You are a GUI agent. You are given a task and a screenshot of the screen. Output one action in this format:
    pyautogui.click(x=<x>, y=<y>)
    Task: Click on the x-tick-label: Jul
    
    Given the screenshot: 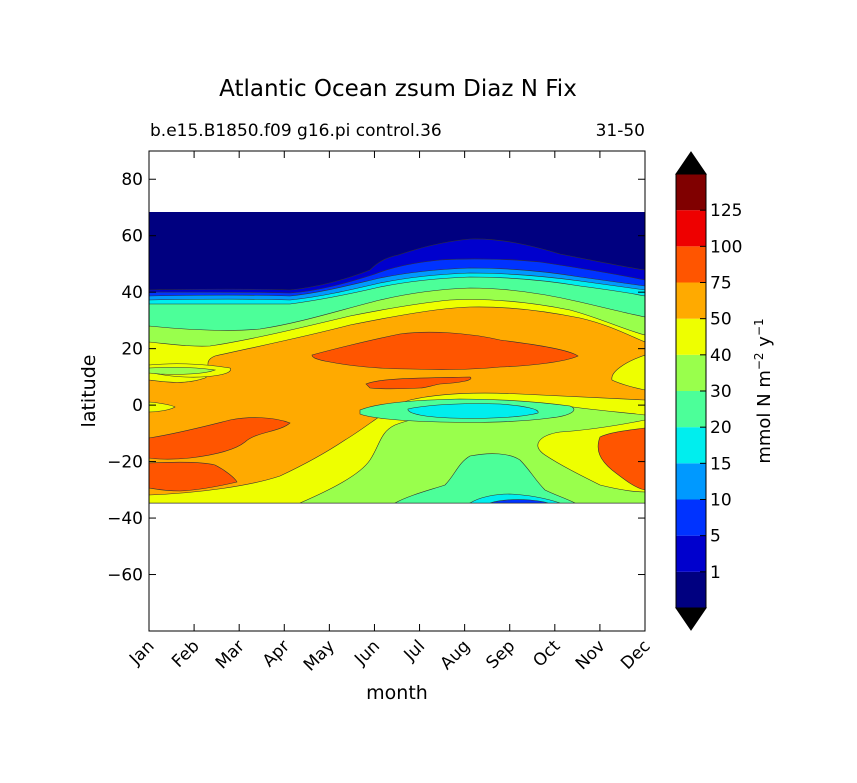 What is the action you would take?
    pyautogui.click(x=414, y=650)
    